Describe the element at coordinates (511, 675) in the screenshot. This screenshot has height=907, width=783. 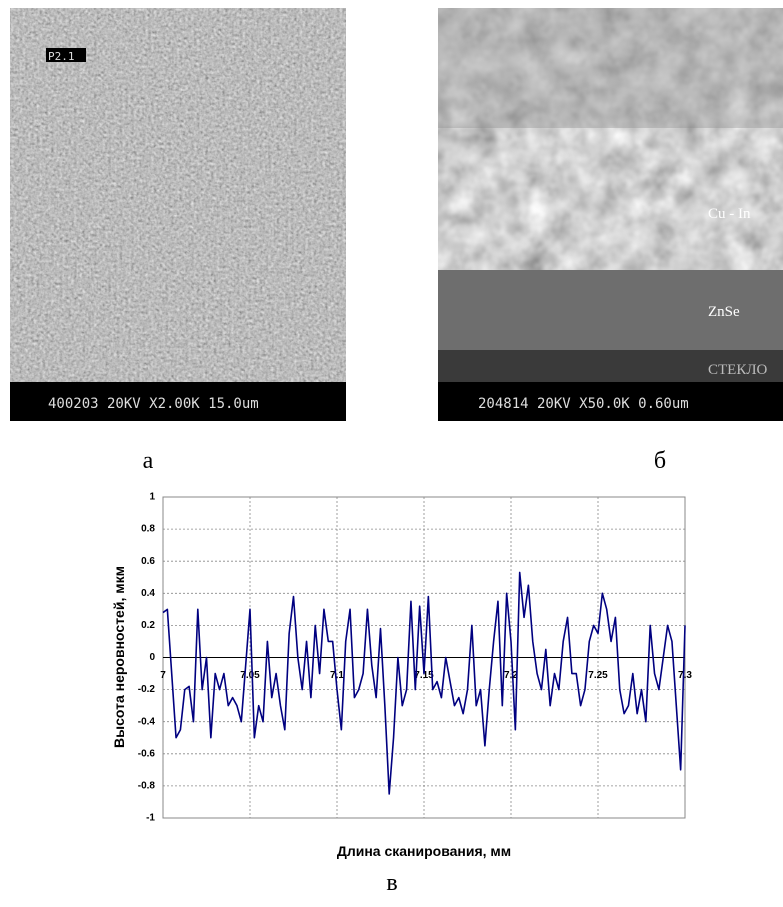
I see `x-tick-label: 7.2` at that location.